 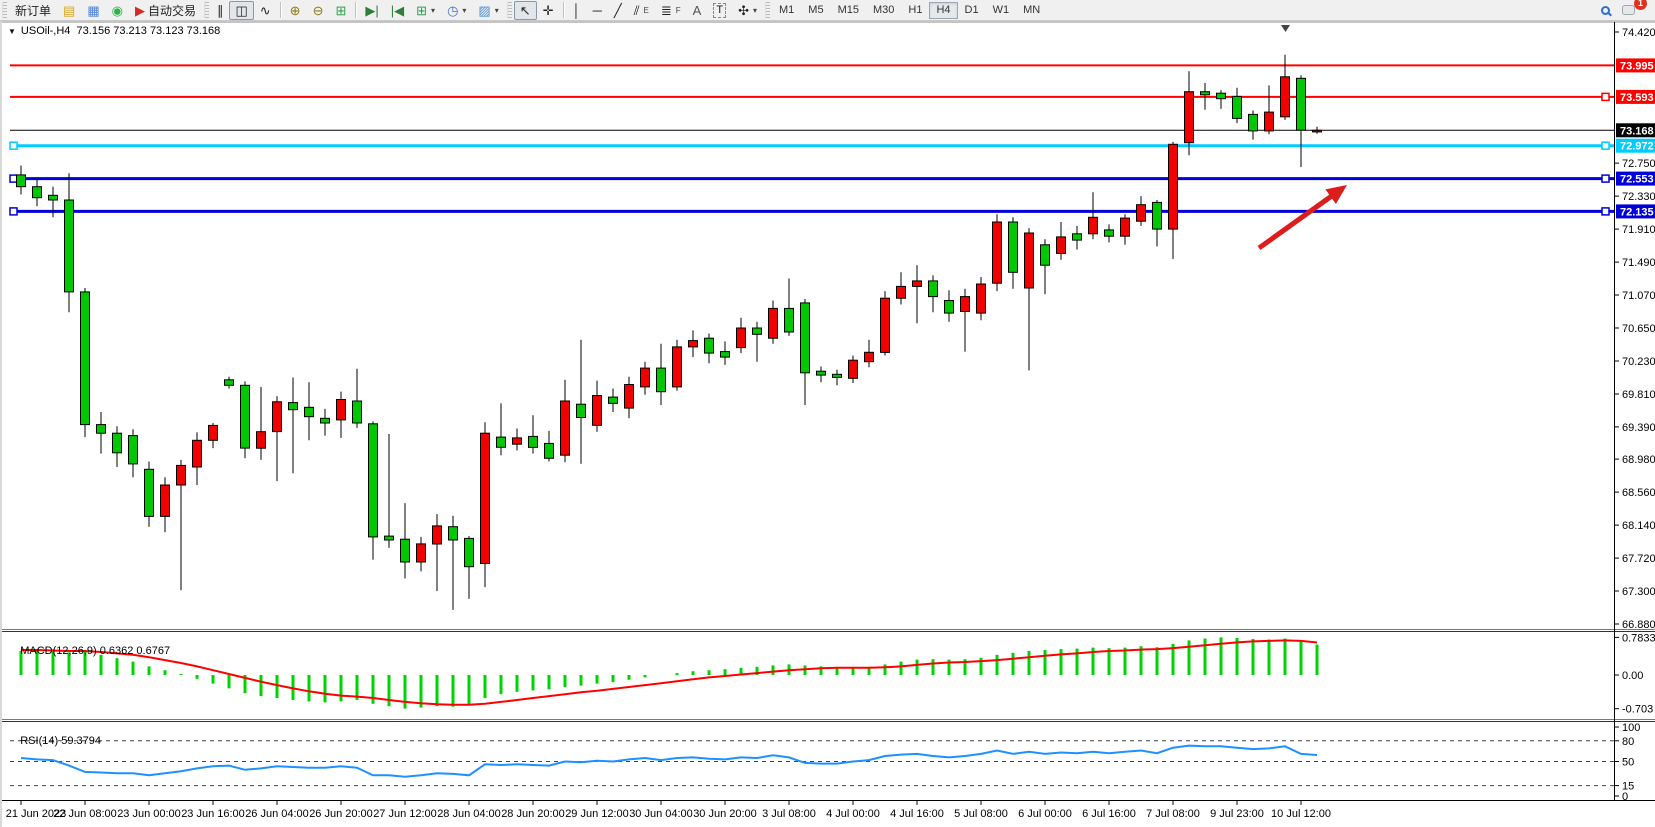 What do you see at coordinates (1632, 676) in the screenshot?
I see `macd-axis-label: 0.00` at bounding box center [1632, 676].